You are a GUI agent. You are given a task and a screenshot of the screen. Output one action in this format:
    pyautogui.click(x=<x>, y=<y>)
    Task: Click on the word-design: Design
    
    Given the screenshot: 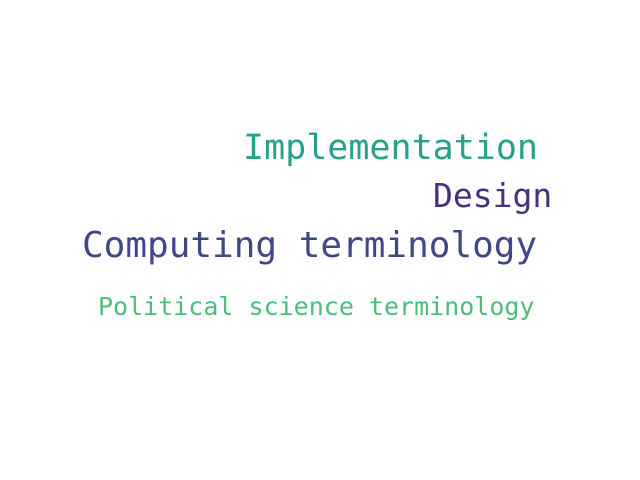 What is the action you would take?
    pyautogui.click(x=493, y=195)
    